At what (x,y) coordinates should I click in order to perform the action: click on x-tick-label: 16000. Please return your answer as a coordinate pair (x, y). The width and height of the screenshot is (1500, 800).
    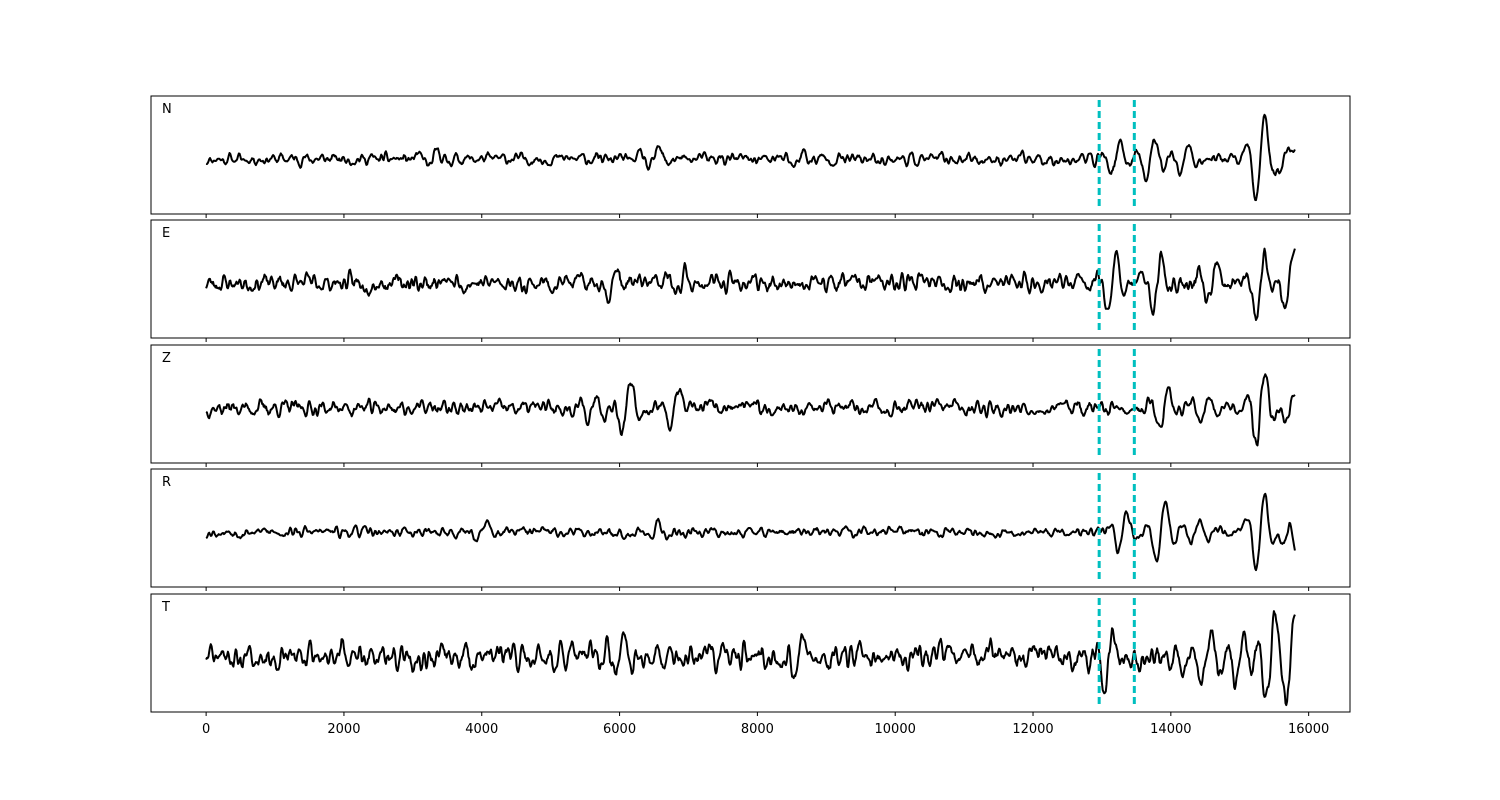
    Looking at the image, I should click on (1308, 729).